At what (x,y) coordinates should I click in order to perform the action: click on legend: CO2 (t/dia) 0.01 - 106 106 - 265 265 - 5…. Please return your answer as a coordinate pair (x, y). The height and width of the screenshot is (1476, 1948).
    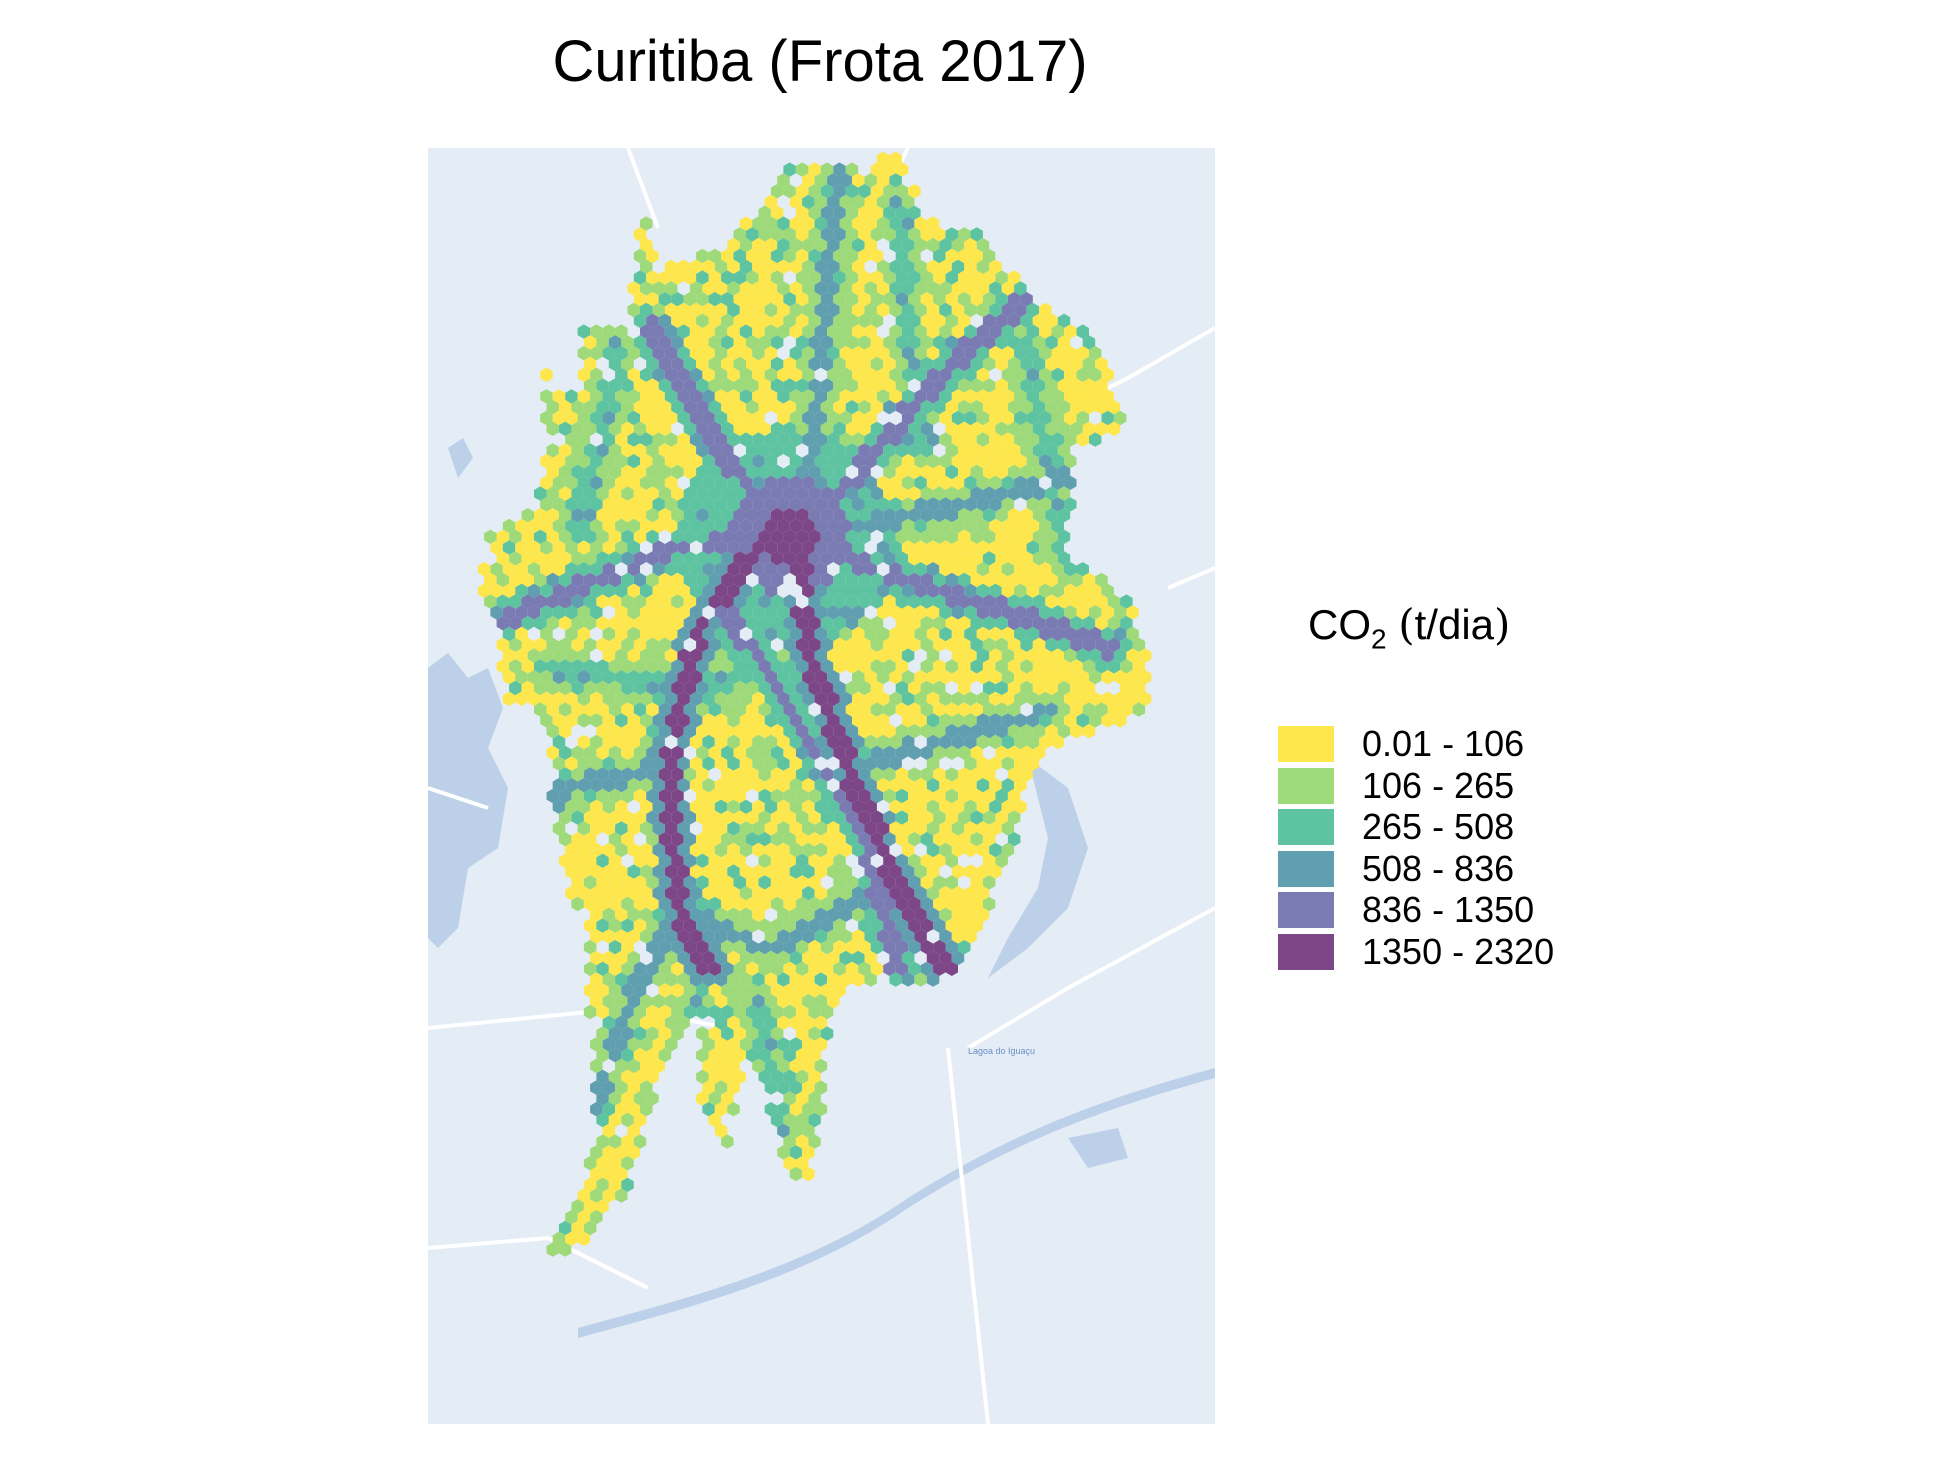
    Looking at the image, I should click on (1438, 786).